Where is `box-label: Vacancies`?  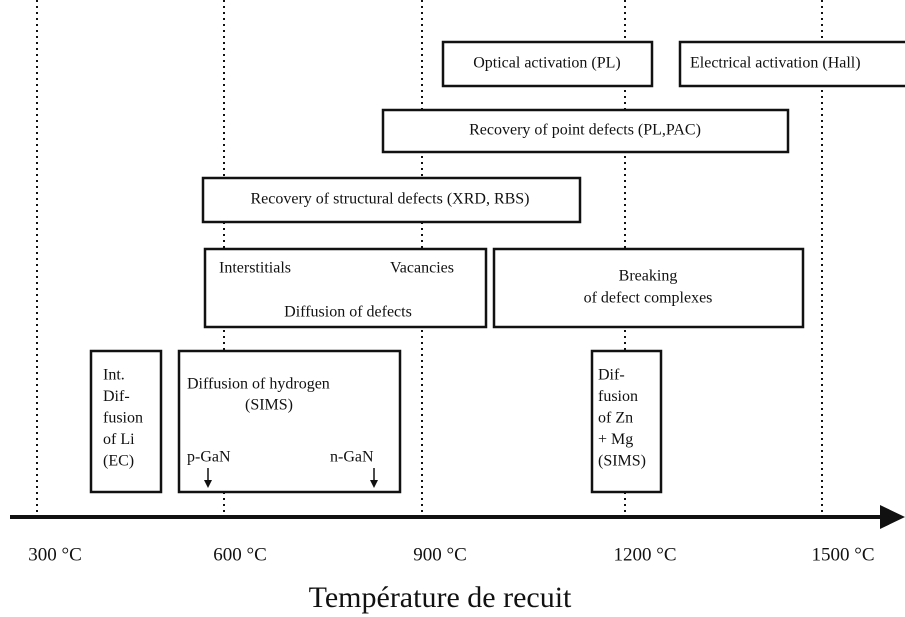 box-label: Vacancies is located at coordinates (422, 268).